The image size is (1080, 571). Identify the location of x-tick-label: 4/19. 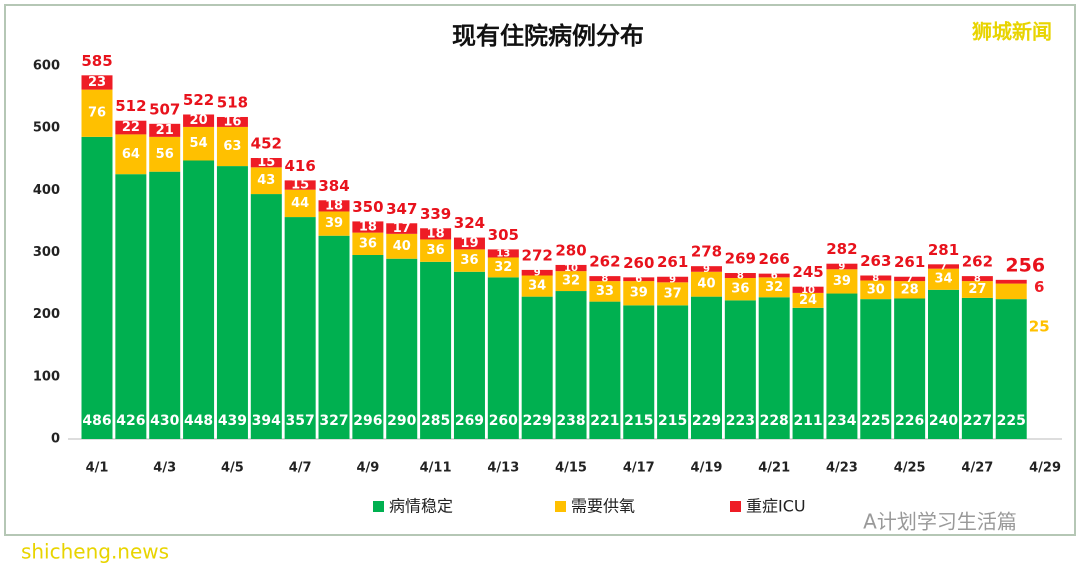
(707, 468).